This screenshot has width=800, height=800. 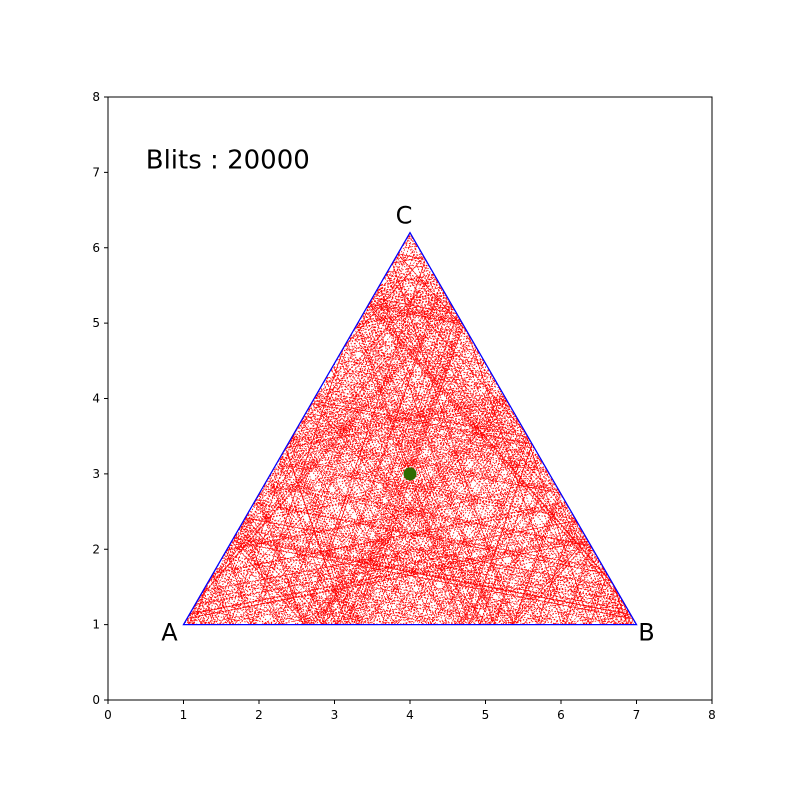 I want to click on vertex-label-b: B, so click(x=646, y=633).